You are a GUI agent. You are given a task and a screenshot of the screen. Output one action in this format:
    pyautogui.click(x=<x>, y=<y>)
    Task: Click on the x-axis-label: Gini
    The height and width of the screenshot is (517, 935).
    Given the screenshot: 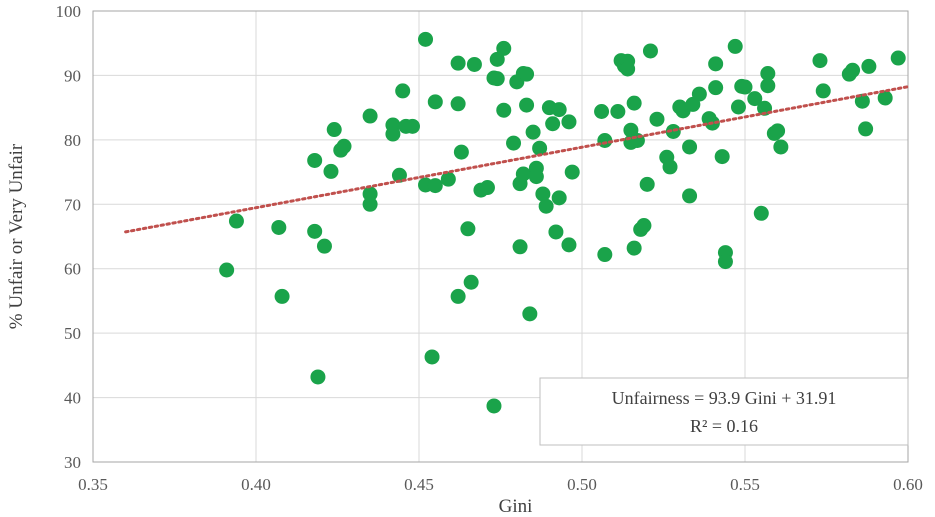 What is the action you would take?
    pyautogui.click(x=516, y=506)
    